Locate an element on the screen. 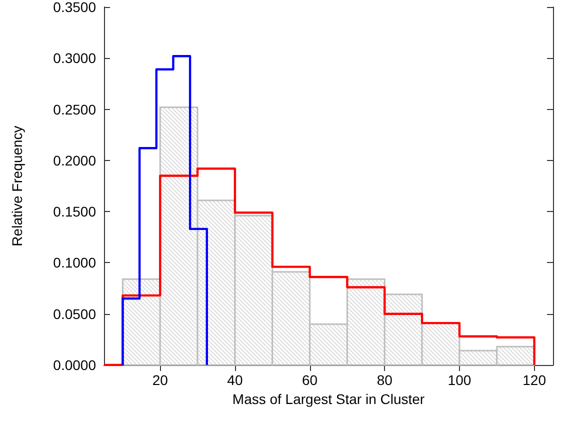 The width and height of the screenshot is (564, 425). x-tick-label: 80 is located at coordinates (384, 380).